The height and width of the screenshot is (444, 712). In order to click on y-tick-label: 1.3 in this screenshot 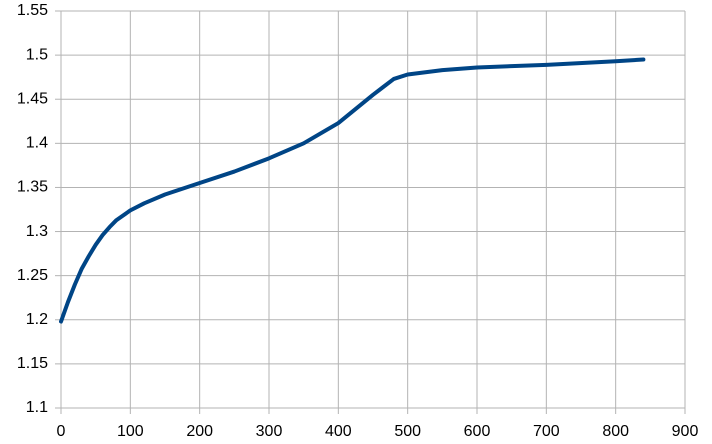, I will do `click(37, 231)`.